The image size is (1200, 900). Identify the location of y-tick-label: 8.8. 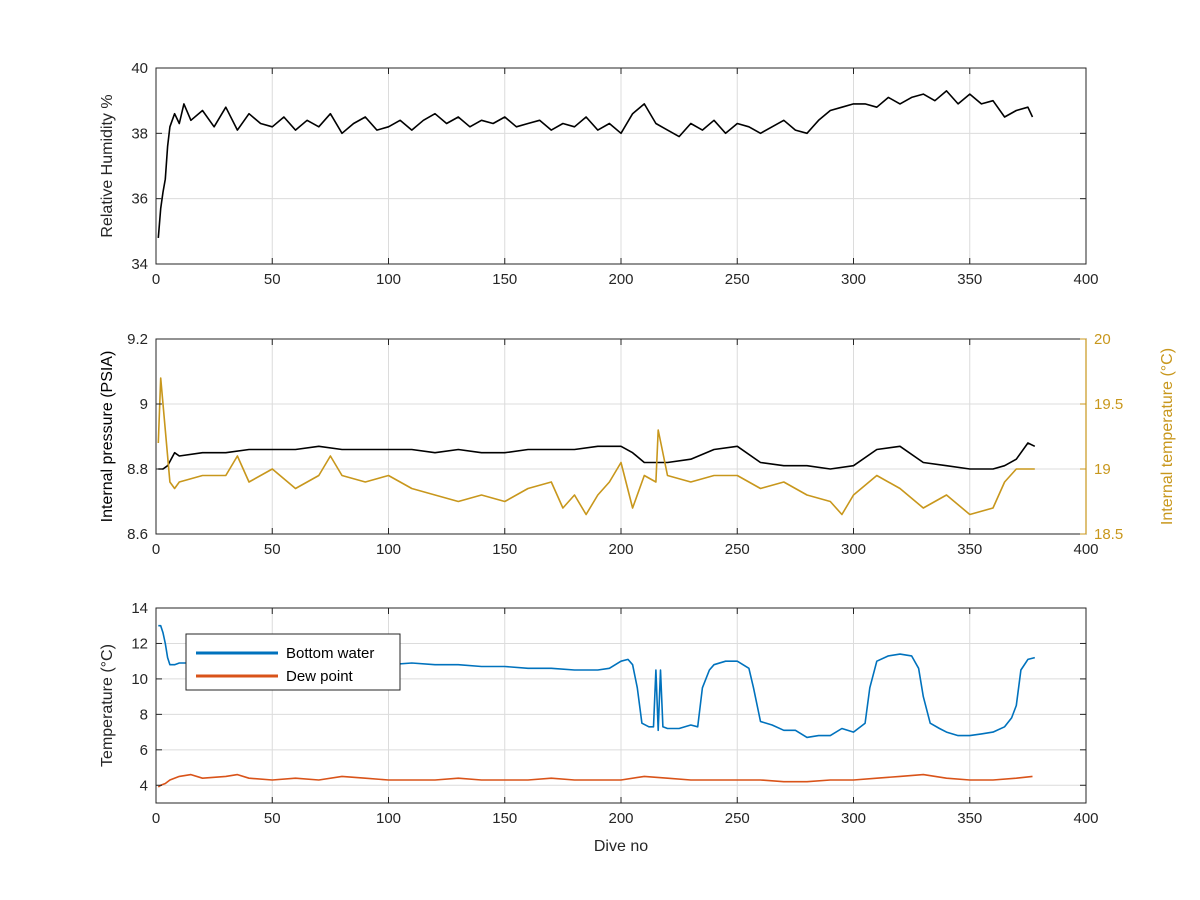
(137, 469).